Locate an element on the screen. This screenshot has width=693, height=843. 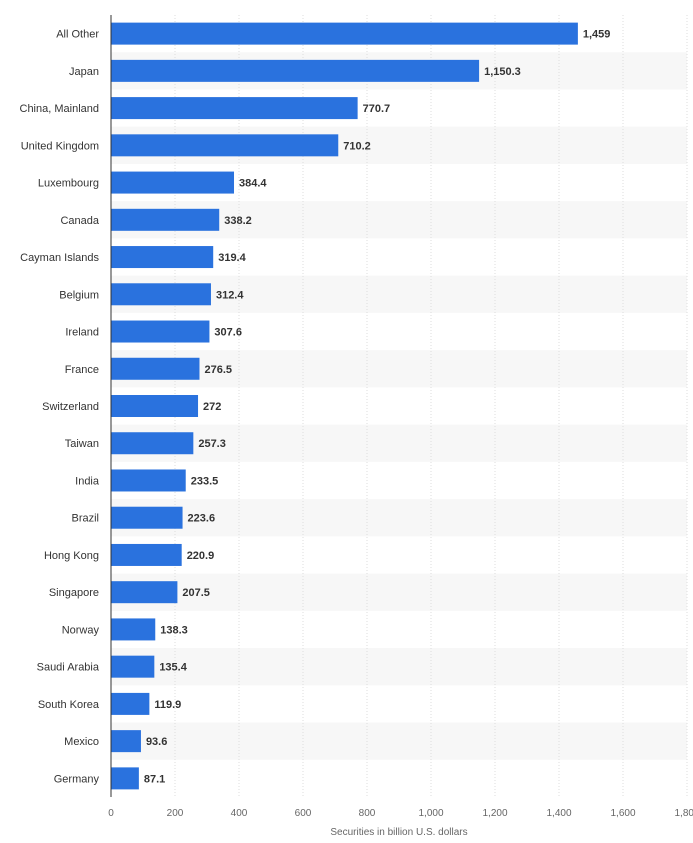
x-tick-labels: 0 200 400 600 800 1,000 1,200 1,400 1,600 1,800 is located at coordinates (400, 813).